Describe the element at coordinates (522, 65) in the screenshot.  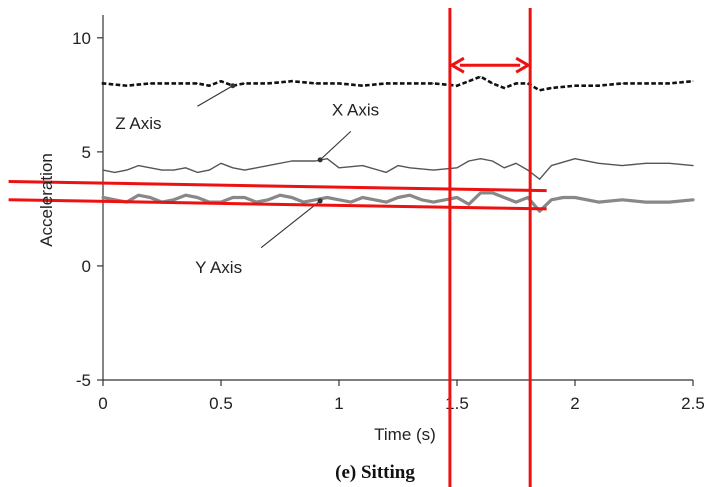
I see `red-arrow-head-right` at that location.